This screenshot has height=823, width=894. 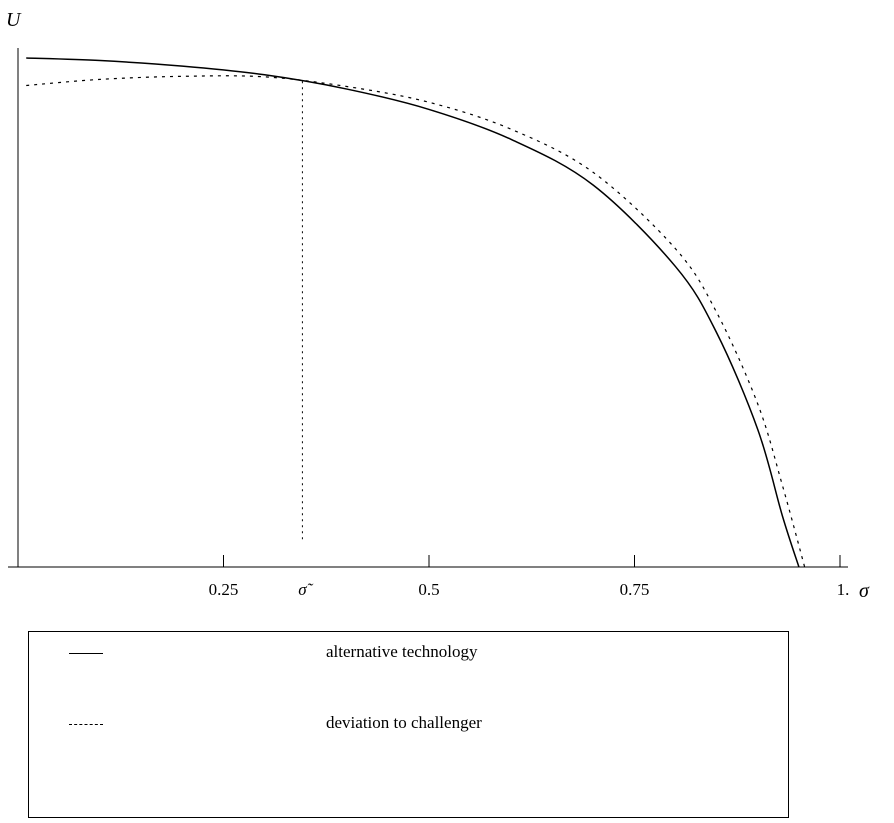 What do you see at coordinates (86, 724) in the screenshot?
I see `dotted-line-swatch` at bounding box center [86, 724].